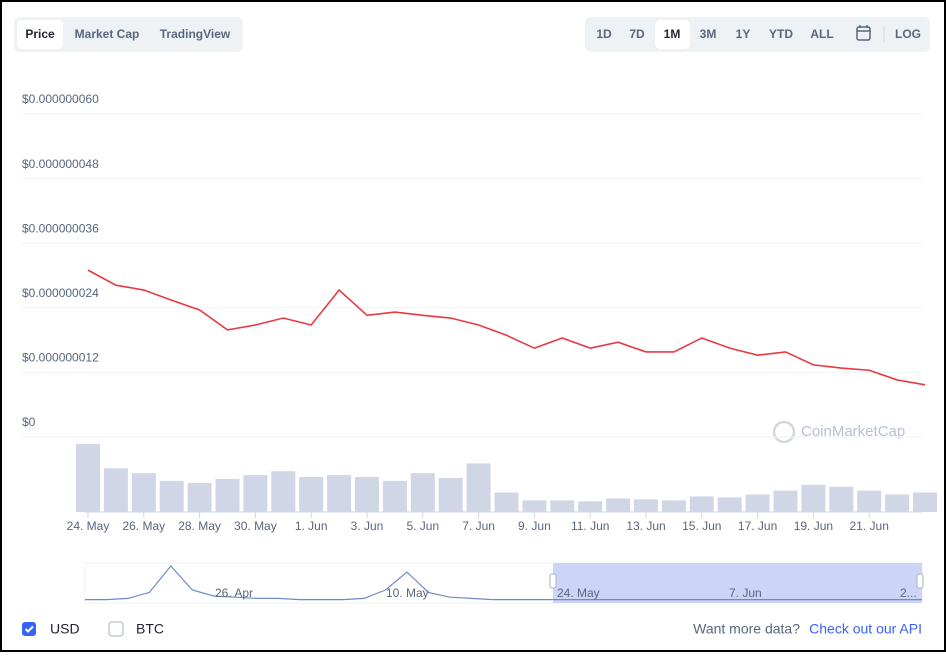 The image size is (946, 657). I want to click on tab: Price, so click(40, 34).